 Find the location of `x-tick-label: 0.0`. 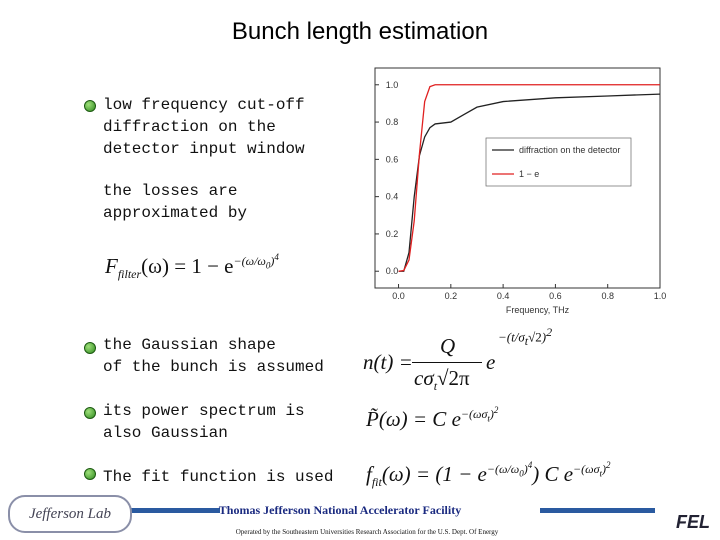

x-tick-label: 0.0 is located at coordinates (398, 296).